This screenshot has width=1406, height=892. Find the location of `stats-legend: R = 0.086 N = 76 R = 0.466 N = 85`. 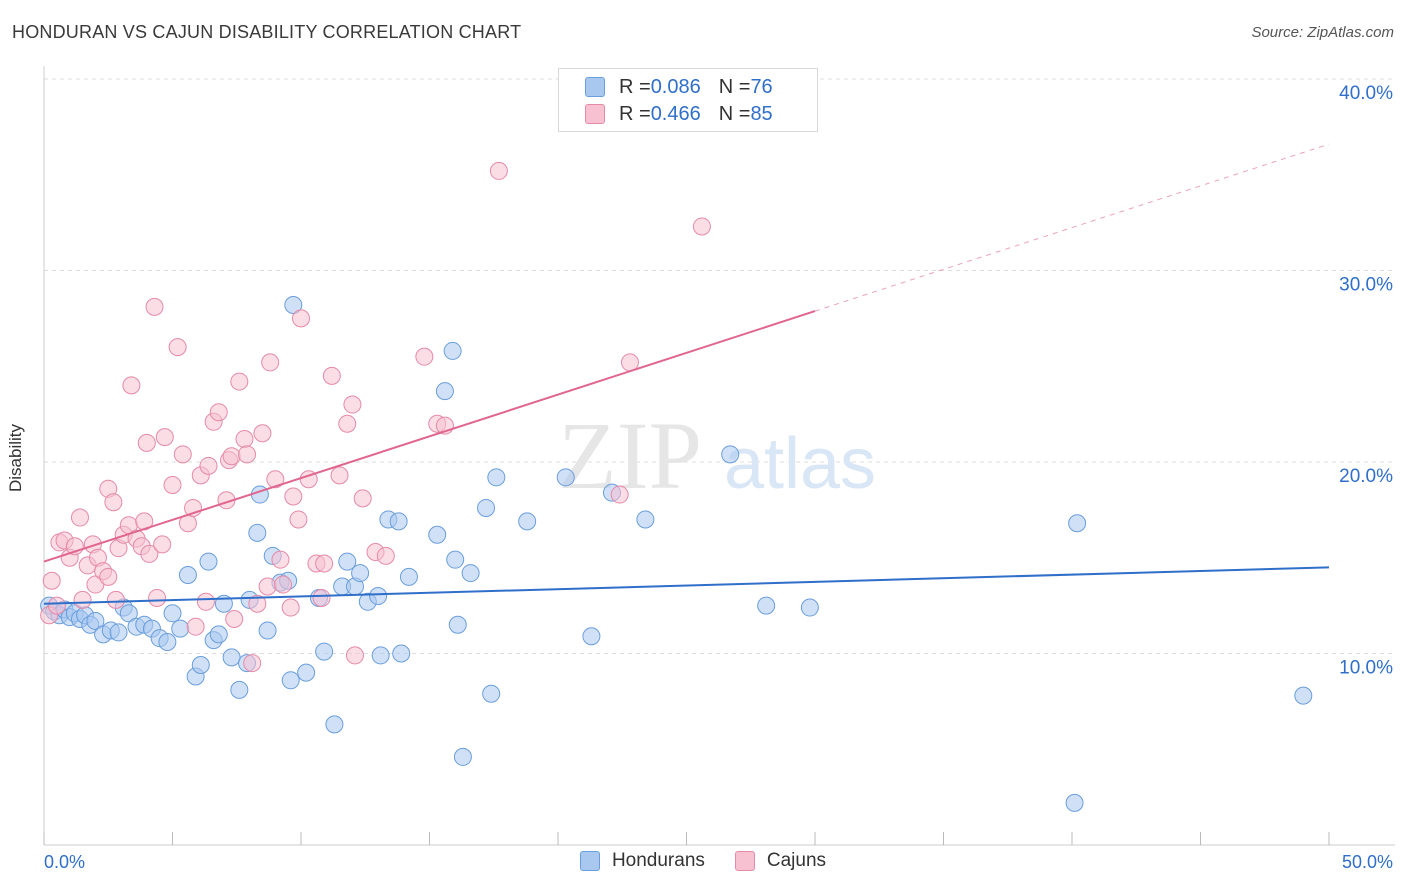

stats-legend: R = 0.086 N = 76 R = 0.466 N = 85 is located at coordinates (688, 100).